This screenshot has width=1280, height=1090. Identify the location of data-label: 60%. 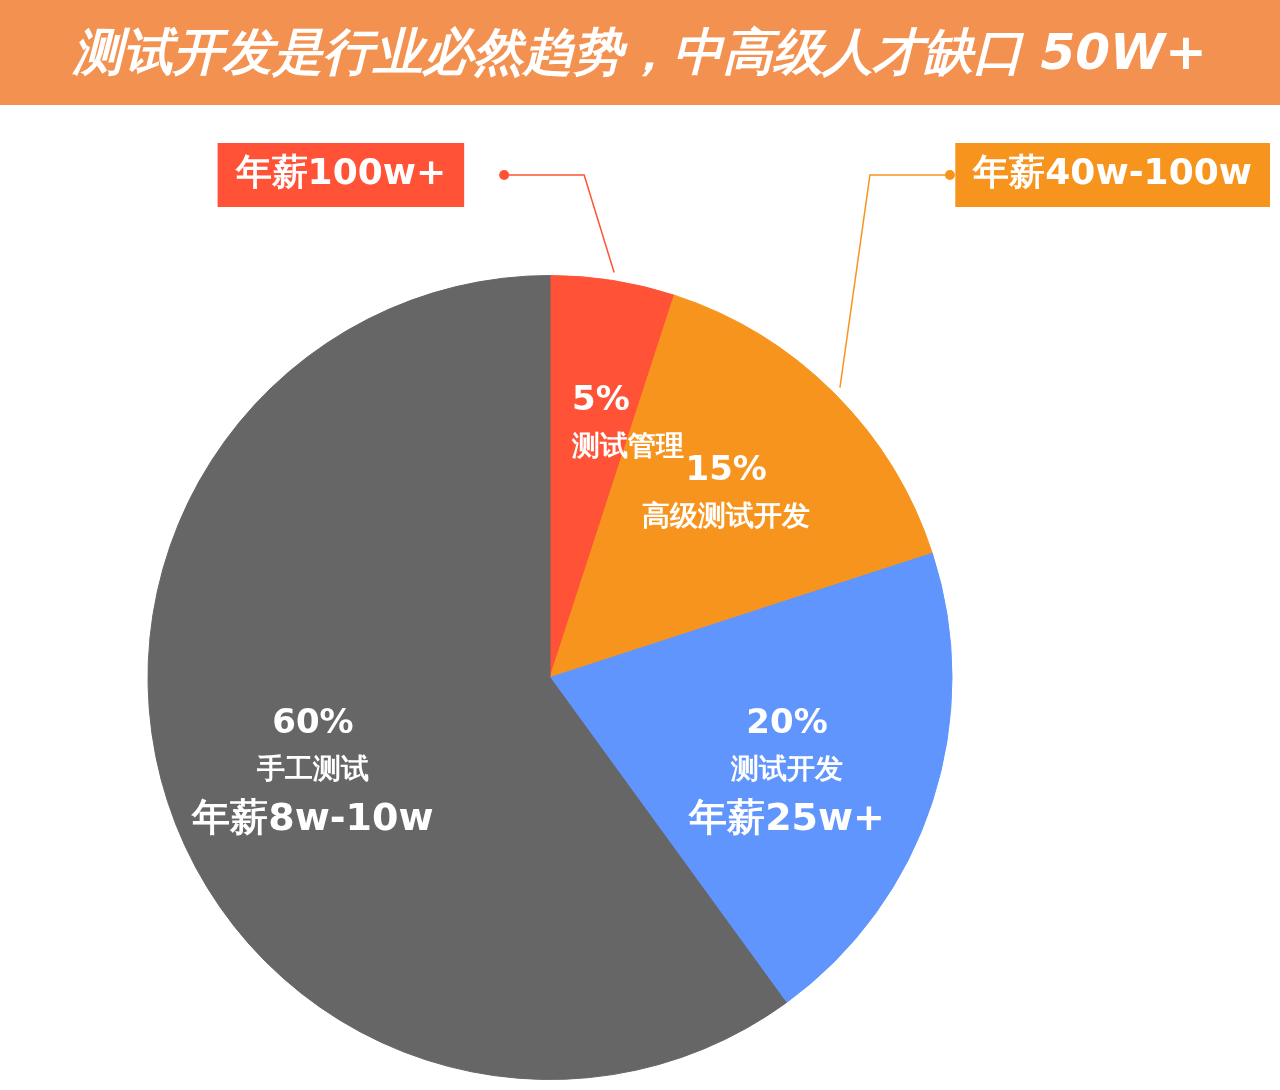
(313, 721).